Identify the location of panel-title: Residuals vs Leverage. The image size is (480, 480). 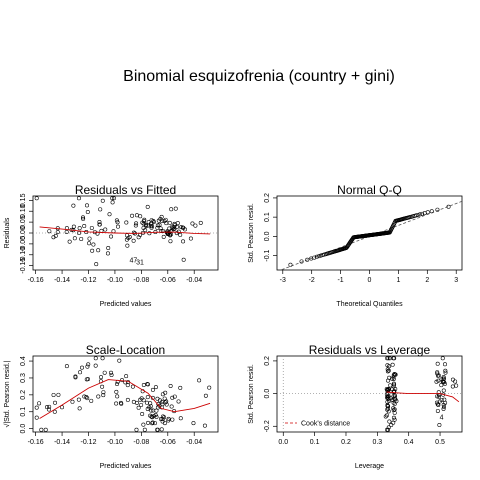
(370, 350).